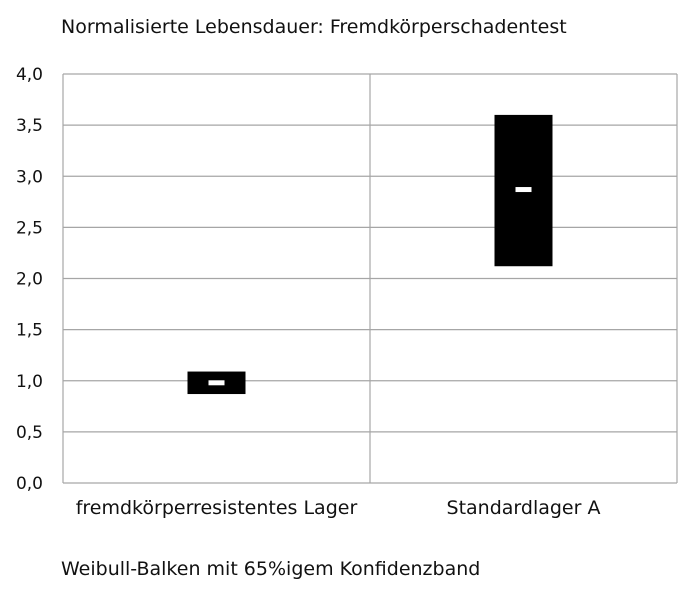  Describe the element at coordinates (29, 382) in the screenshot. I see `y-tick-label: 1,0` at that location.